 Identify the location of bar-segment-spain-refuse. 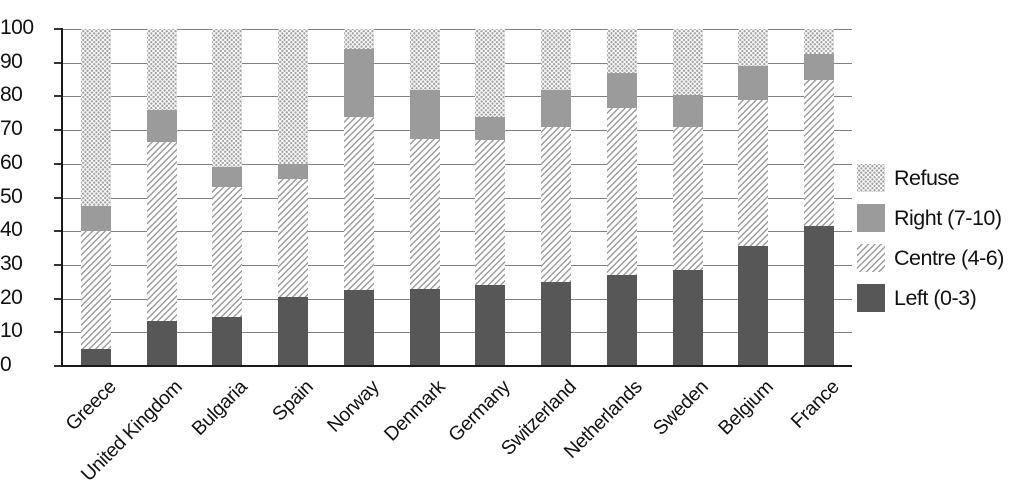
(293, 96).